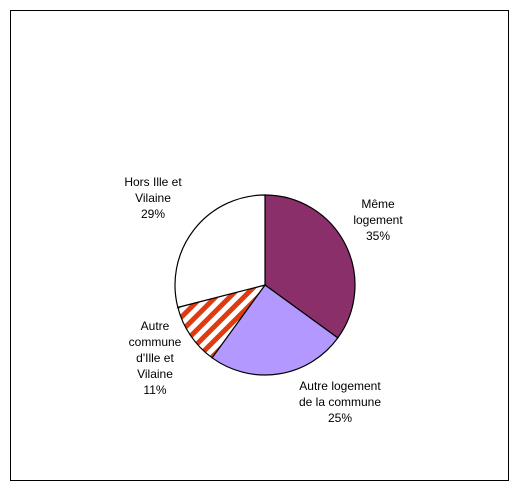 Image resolution: width=519 pixels, height=489 pixels. I want to click on slice-label: Même logement 35%, so click(378, 220).